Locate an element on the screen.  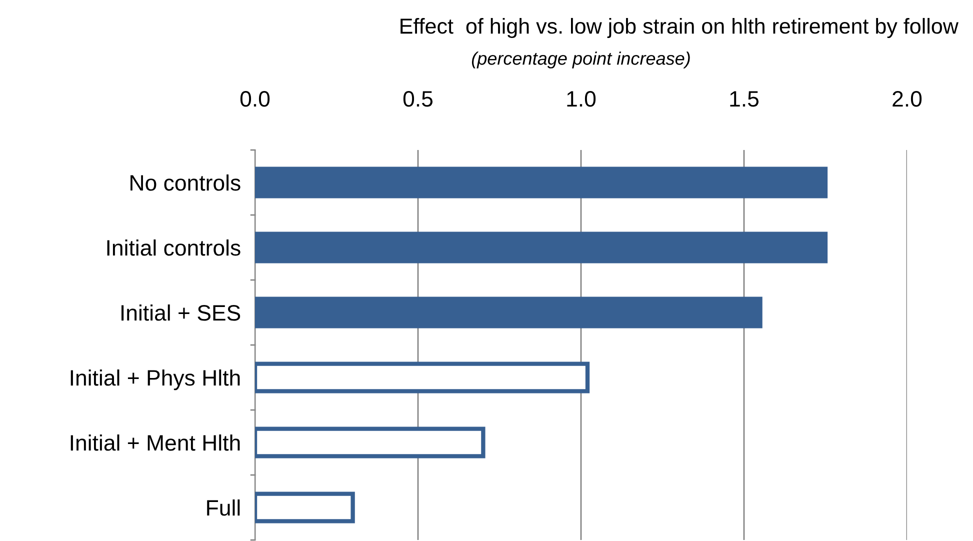
y-tick-label: Initial + Ment Hlth is located at coordinates (155, 442).